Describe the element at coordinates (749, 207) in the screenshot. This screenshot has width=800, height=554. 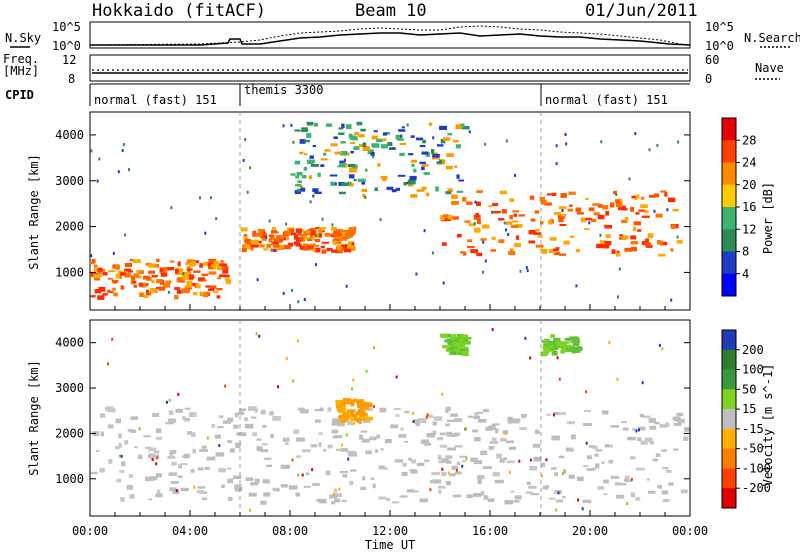
I see `colorbar-tick-label: 16` at that location.